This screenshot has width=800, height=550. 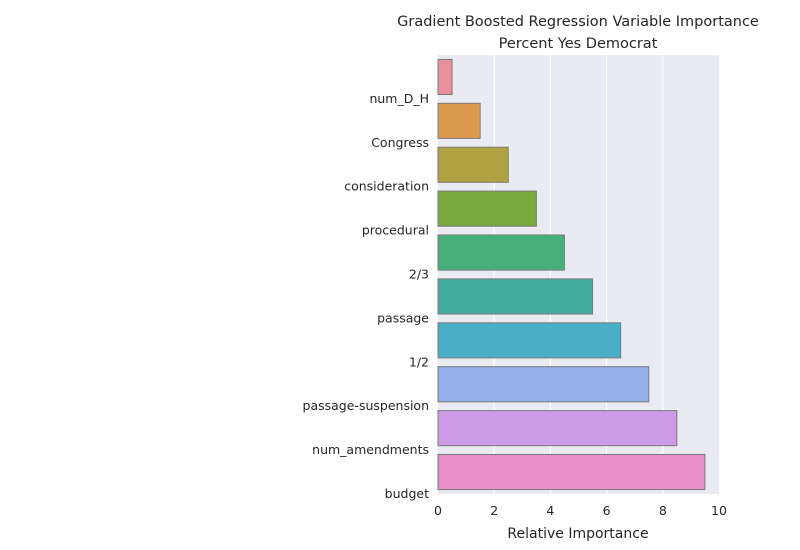 What do you see at coordinates (445, 77) in the screenshot?
I see `bar-num-d-h` at bounding box center [445, 77].